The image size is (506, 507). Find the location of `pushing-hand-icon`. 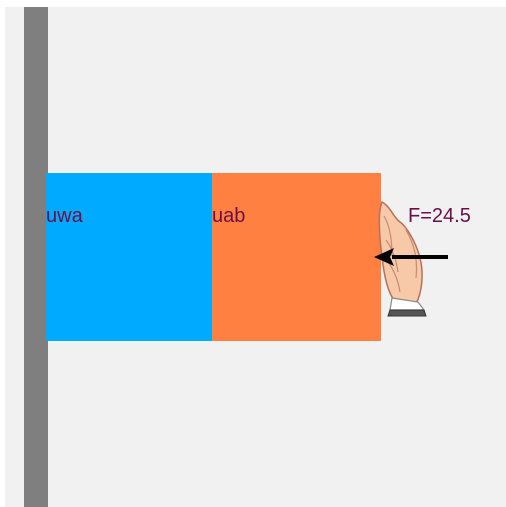

pushing-hand-icon is located at coordinates (402, 258).